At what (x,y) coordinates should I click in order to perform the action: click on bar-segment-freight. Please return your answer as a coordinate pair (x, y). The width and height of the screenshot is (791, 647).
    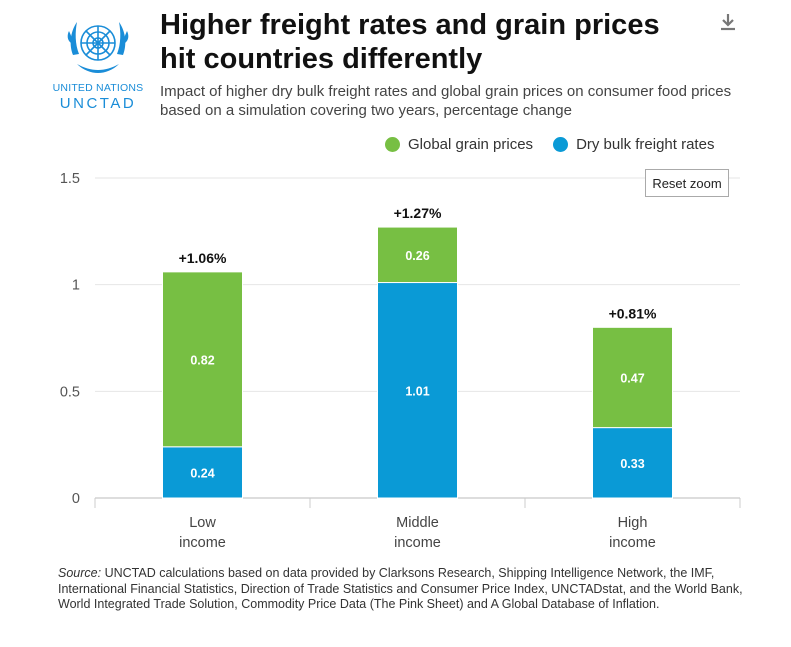
    Looking at the image, I should click on (417, 390).